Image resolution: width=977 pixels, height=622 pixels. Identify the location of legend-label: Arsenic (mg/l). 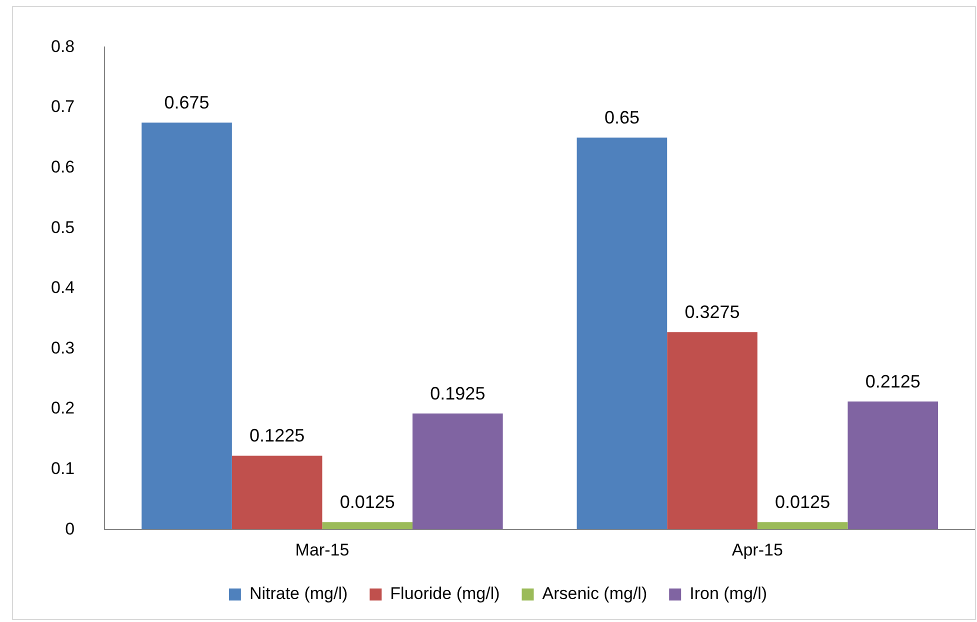
(595, 594).